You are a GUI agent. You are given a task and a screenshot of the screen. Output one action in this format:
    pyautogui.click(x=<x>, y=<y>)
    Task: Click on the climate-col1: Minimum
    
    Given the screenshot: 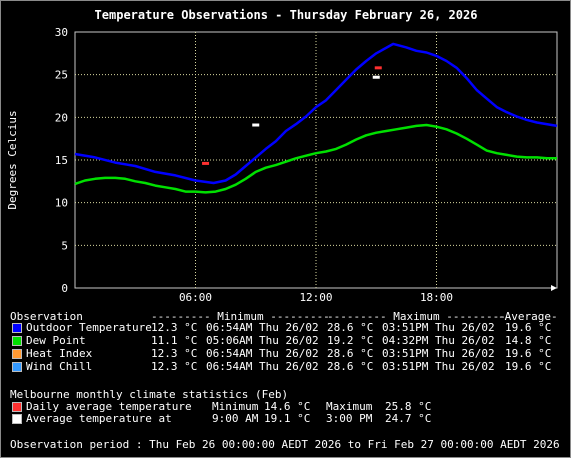 What is the action you would take?
    pyautogui.click(x=235, y=406)
    